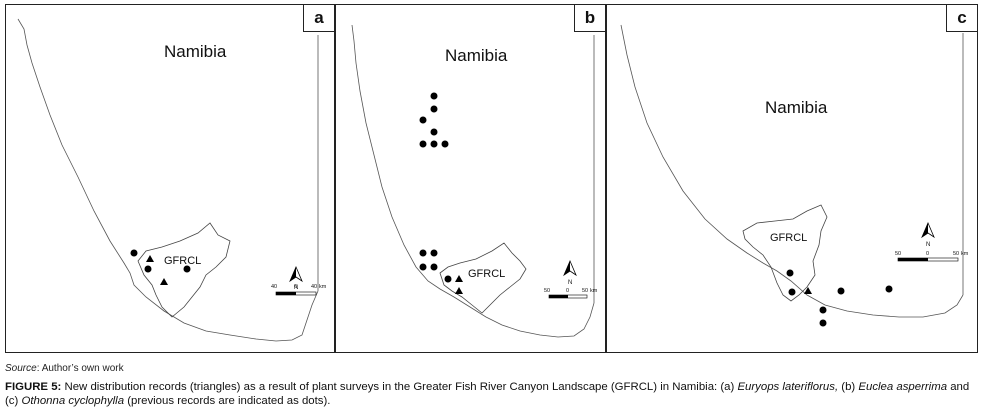  What do you see at coordinates (314, 287) in the screenshot?
I see `scale-right-a: 40` at bounding box center [314, 287].